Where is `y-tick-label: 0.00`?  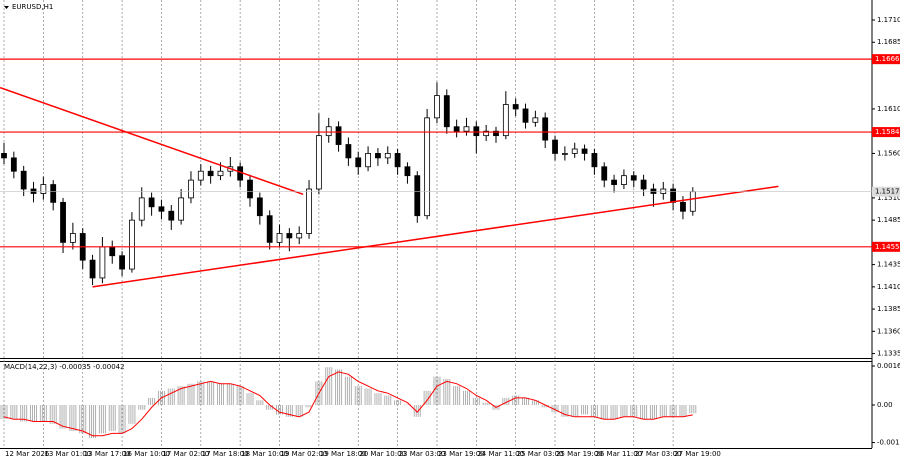
y-tick-label: 0.00 is located at coordinates (885, 405).